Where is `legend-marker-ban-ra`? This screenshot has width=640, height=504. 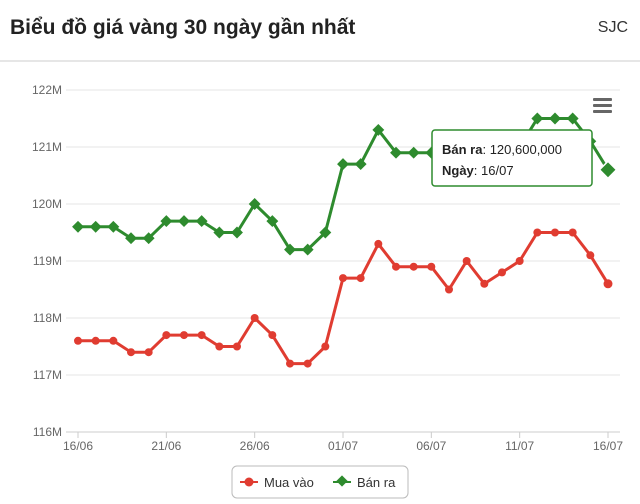
legend-marker-ban-ra is located at coordinates (342, 481).